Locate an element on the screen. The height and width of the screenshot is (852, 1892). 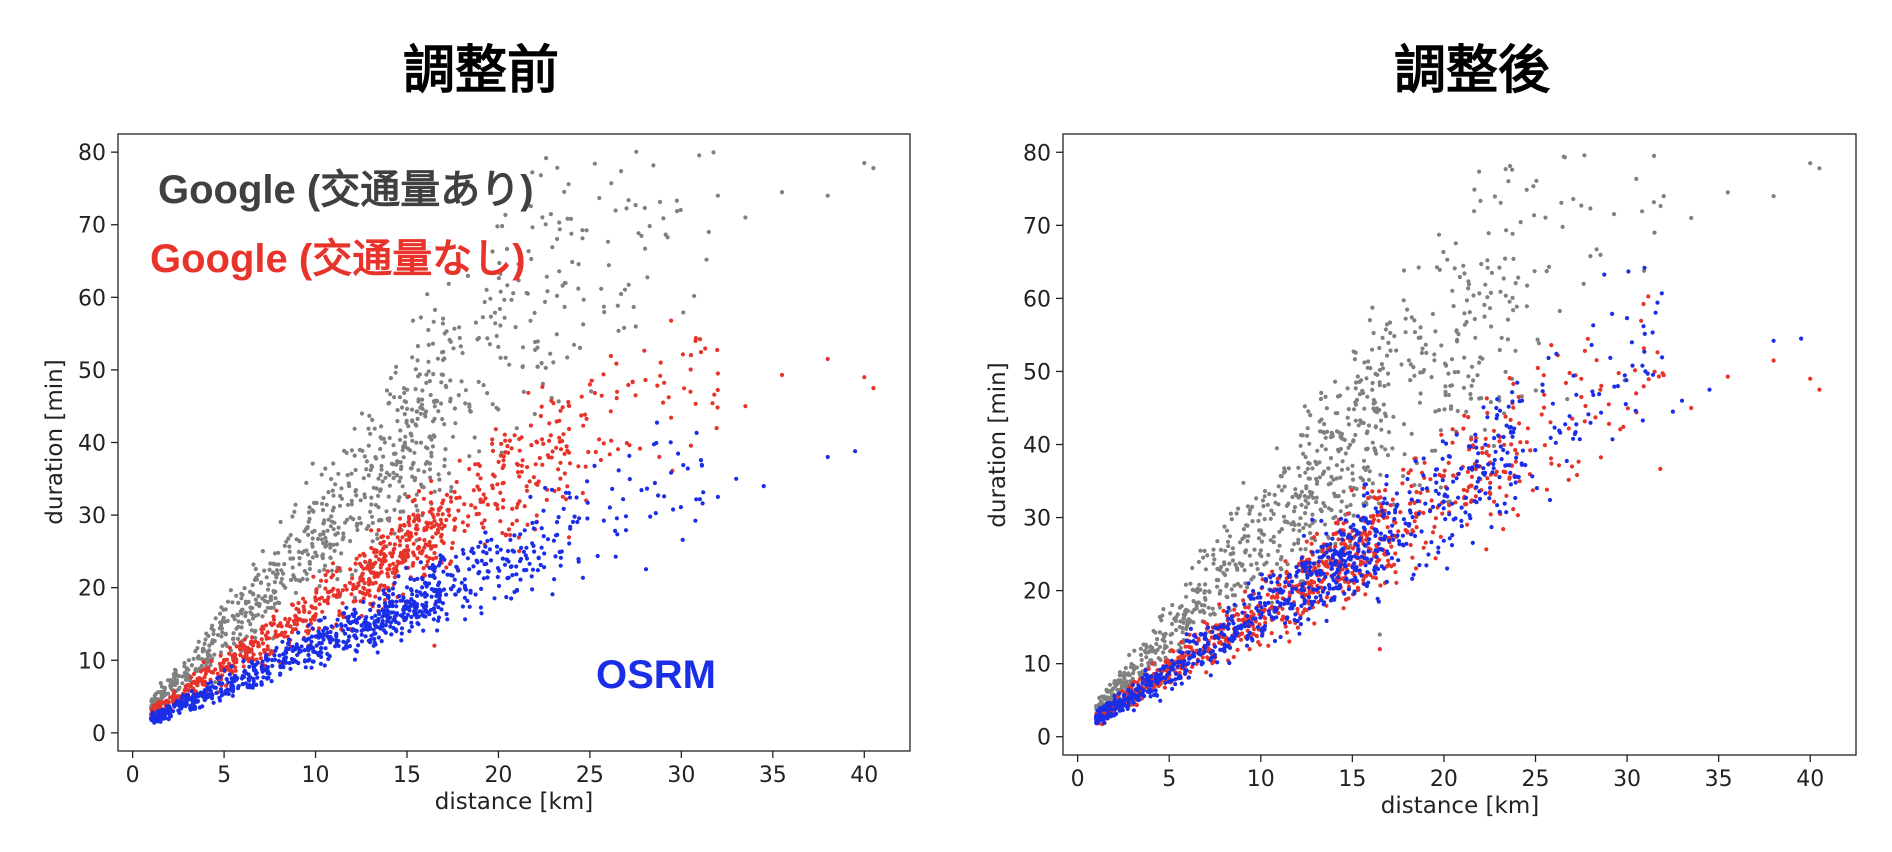
y-tick-label: 40 is located at coordinates (92, 444).